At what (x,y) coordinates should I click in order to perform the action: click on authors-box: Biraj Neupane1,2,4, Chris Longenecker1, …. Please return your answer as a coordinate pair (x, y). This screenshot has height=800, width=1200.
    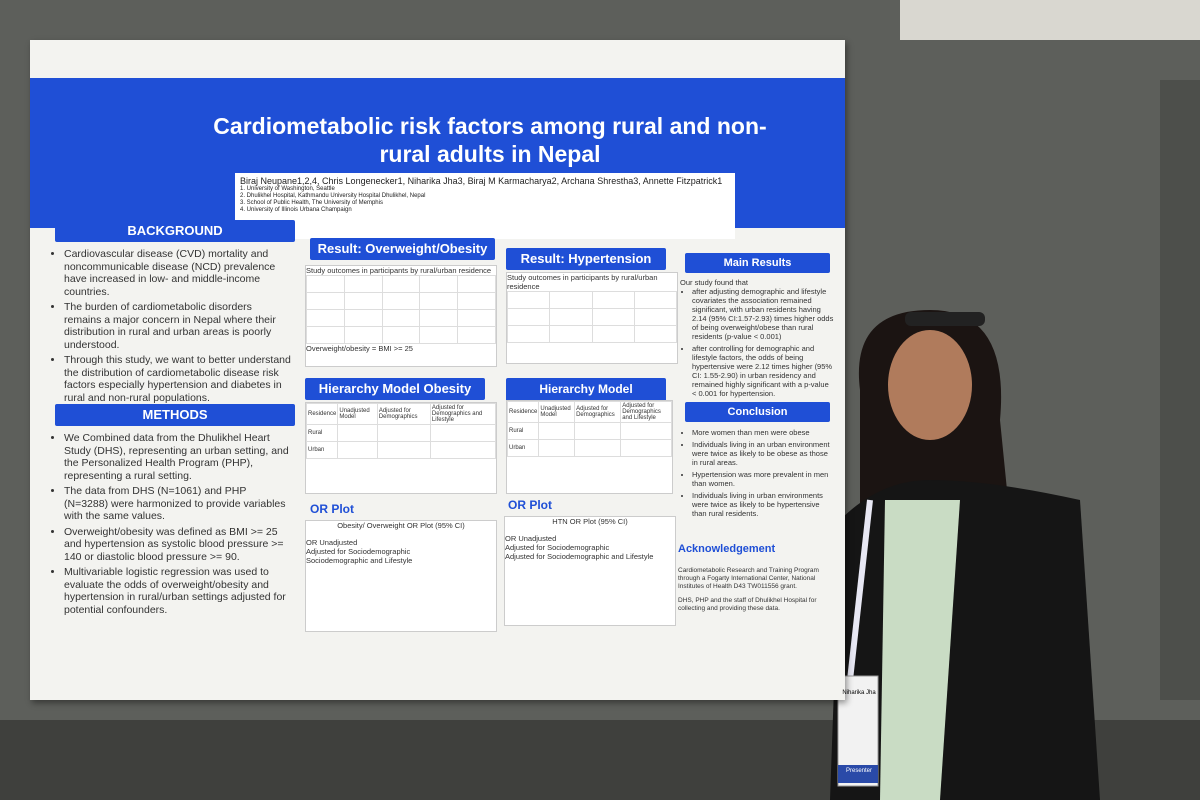
    Looking at the image, I should click on (485, 206).